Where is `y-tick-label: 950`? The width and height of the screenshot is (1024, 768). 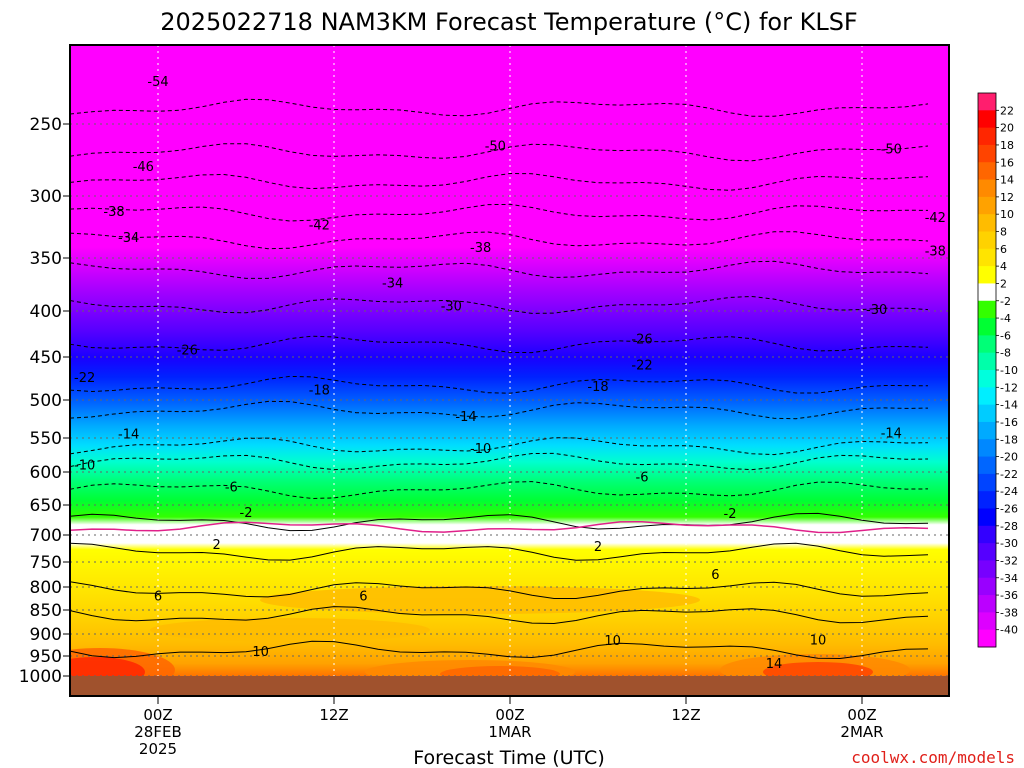
y-tick-label: 950 is located at coordinates (46, 657).